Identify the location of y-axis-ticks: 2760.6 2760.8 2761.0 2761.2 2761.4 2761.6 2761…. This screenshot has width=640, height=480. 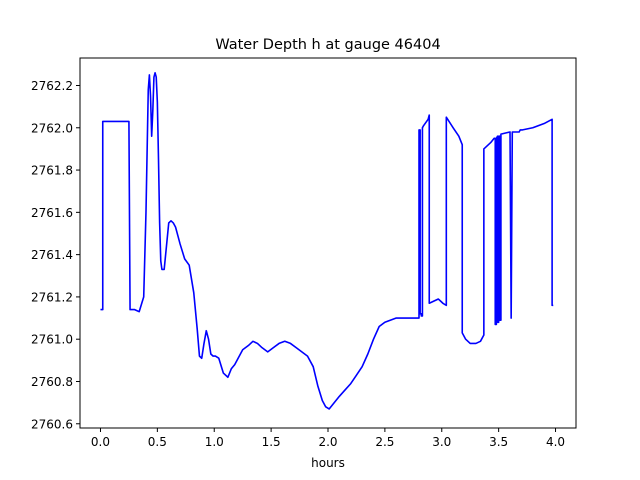
(55, 255).